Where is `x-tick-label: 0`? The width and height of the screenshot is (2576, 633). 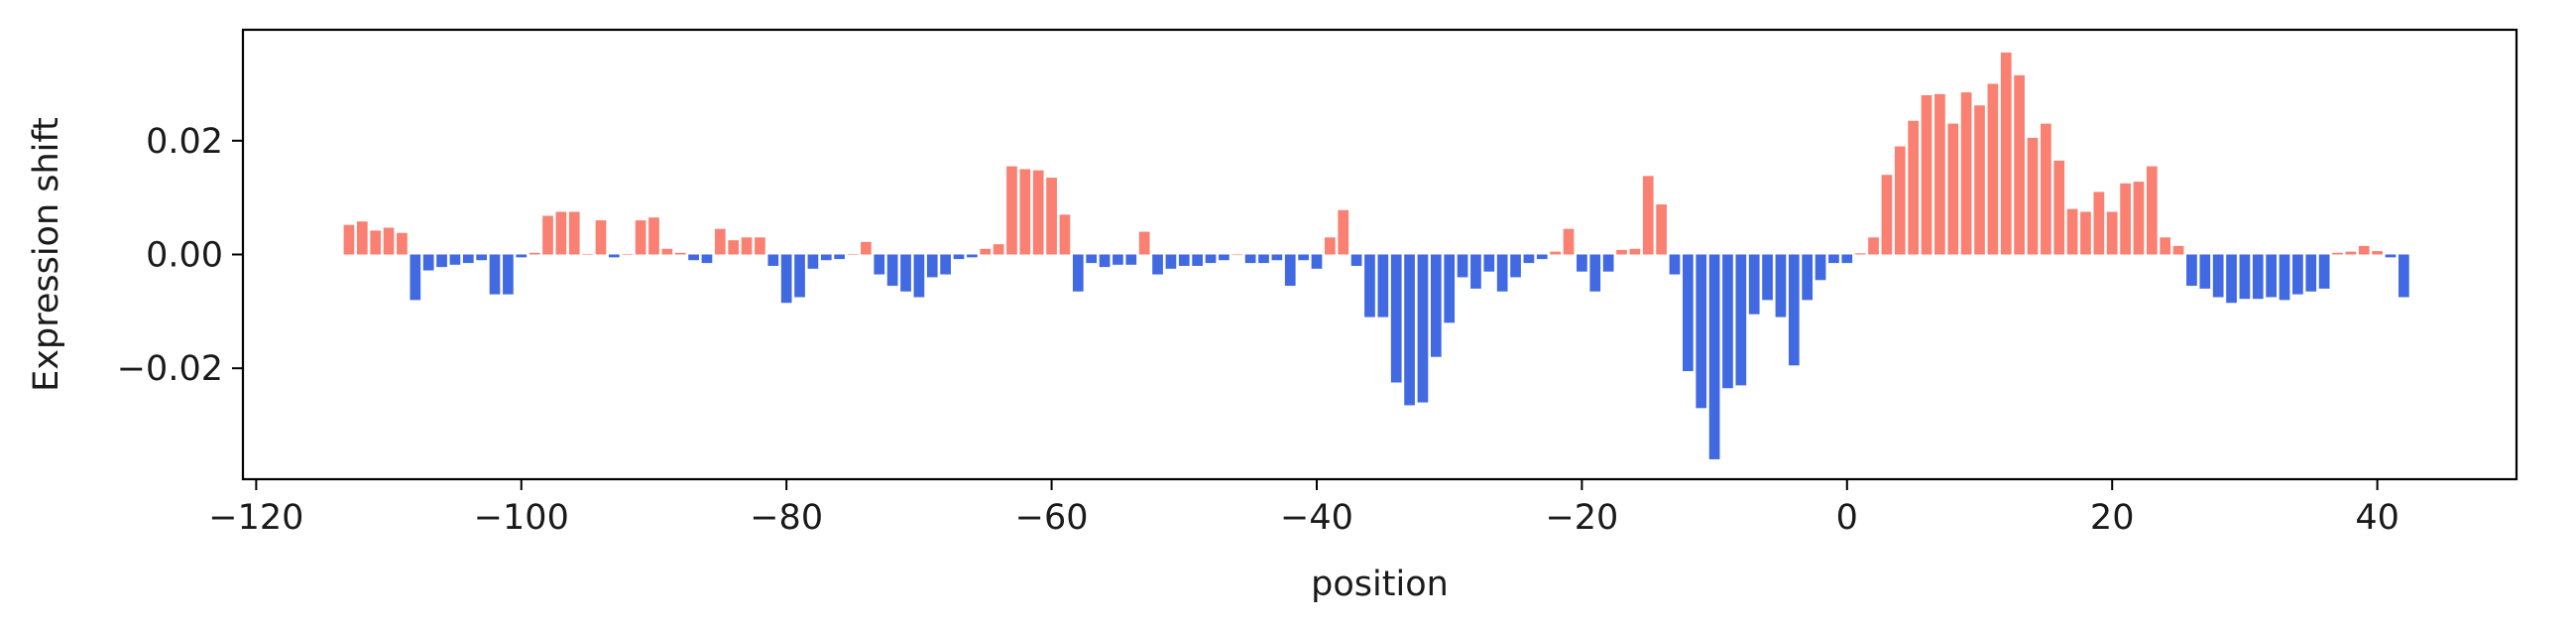
x-tick-label: 0 is located at coordinates (1847, 518).